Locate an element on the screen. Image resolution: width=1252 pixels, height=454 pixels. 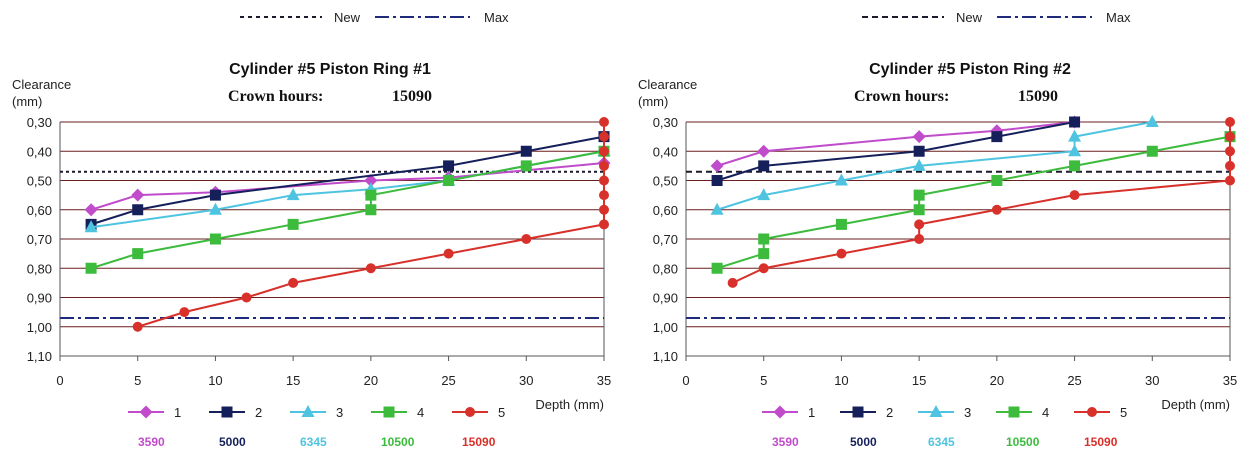
legend-hours-1: 3590 is located at coordinates (785, 442).